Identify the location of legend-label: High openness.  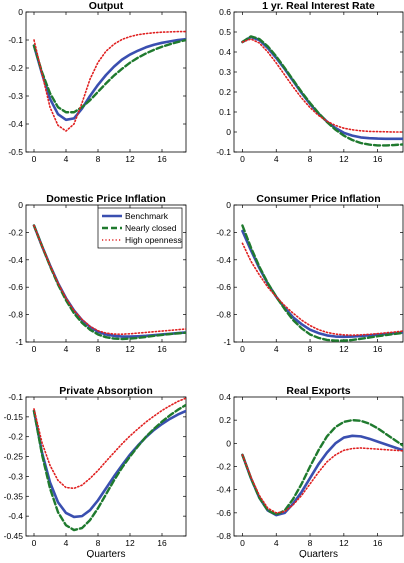
(153, 240).